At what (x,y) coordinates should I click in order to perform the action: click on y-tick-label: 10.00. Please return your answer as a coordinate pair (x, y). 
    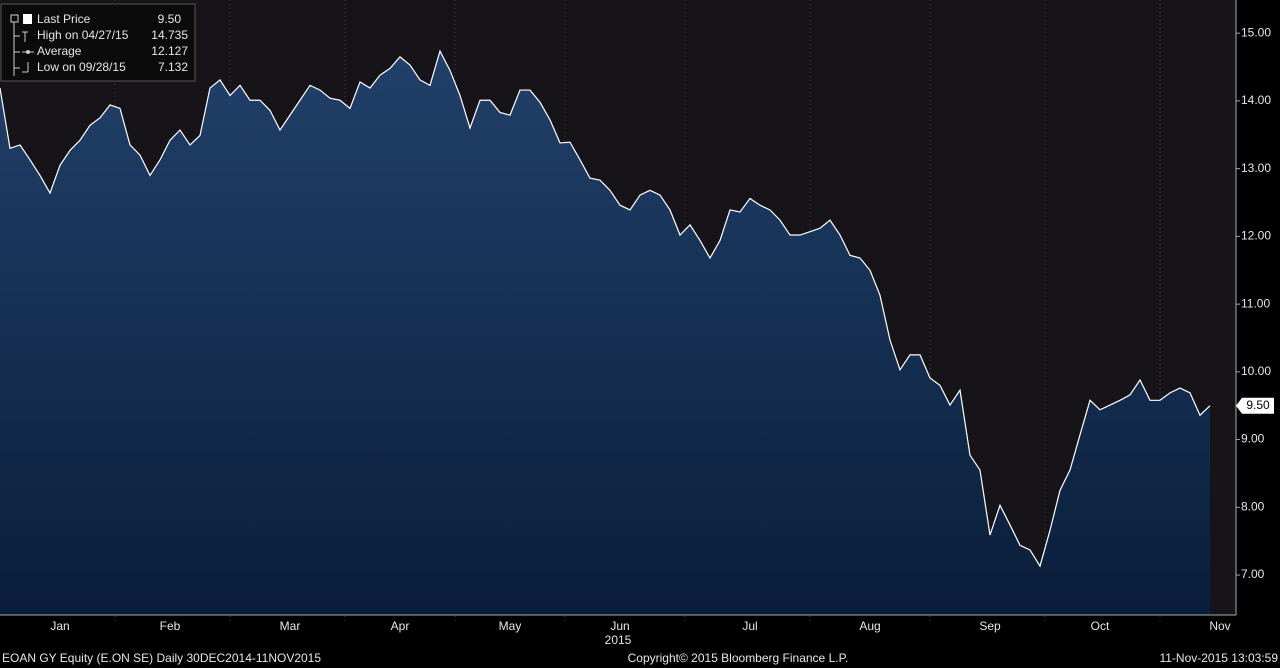
    Looking at the image, I should click on (1256, 371).